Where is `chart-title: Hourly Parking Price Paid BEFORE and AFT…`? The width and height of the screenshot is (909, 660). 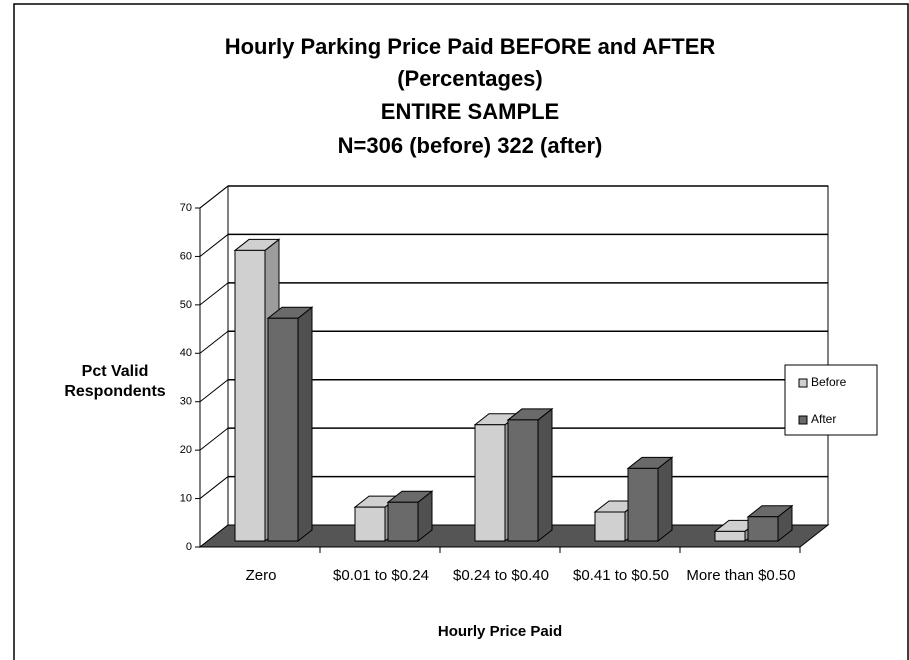
chart-title: Hourly Parking Price Paid BEFORE and AFT… is located at coordinates (470, 46).